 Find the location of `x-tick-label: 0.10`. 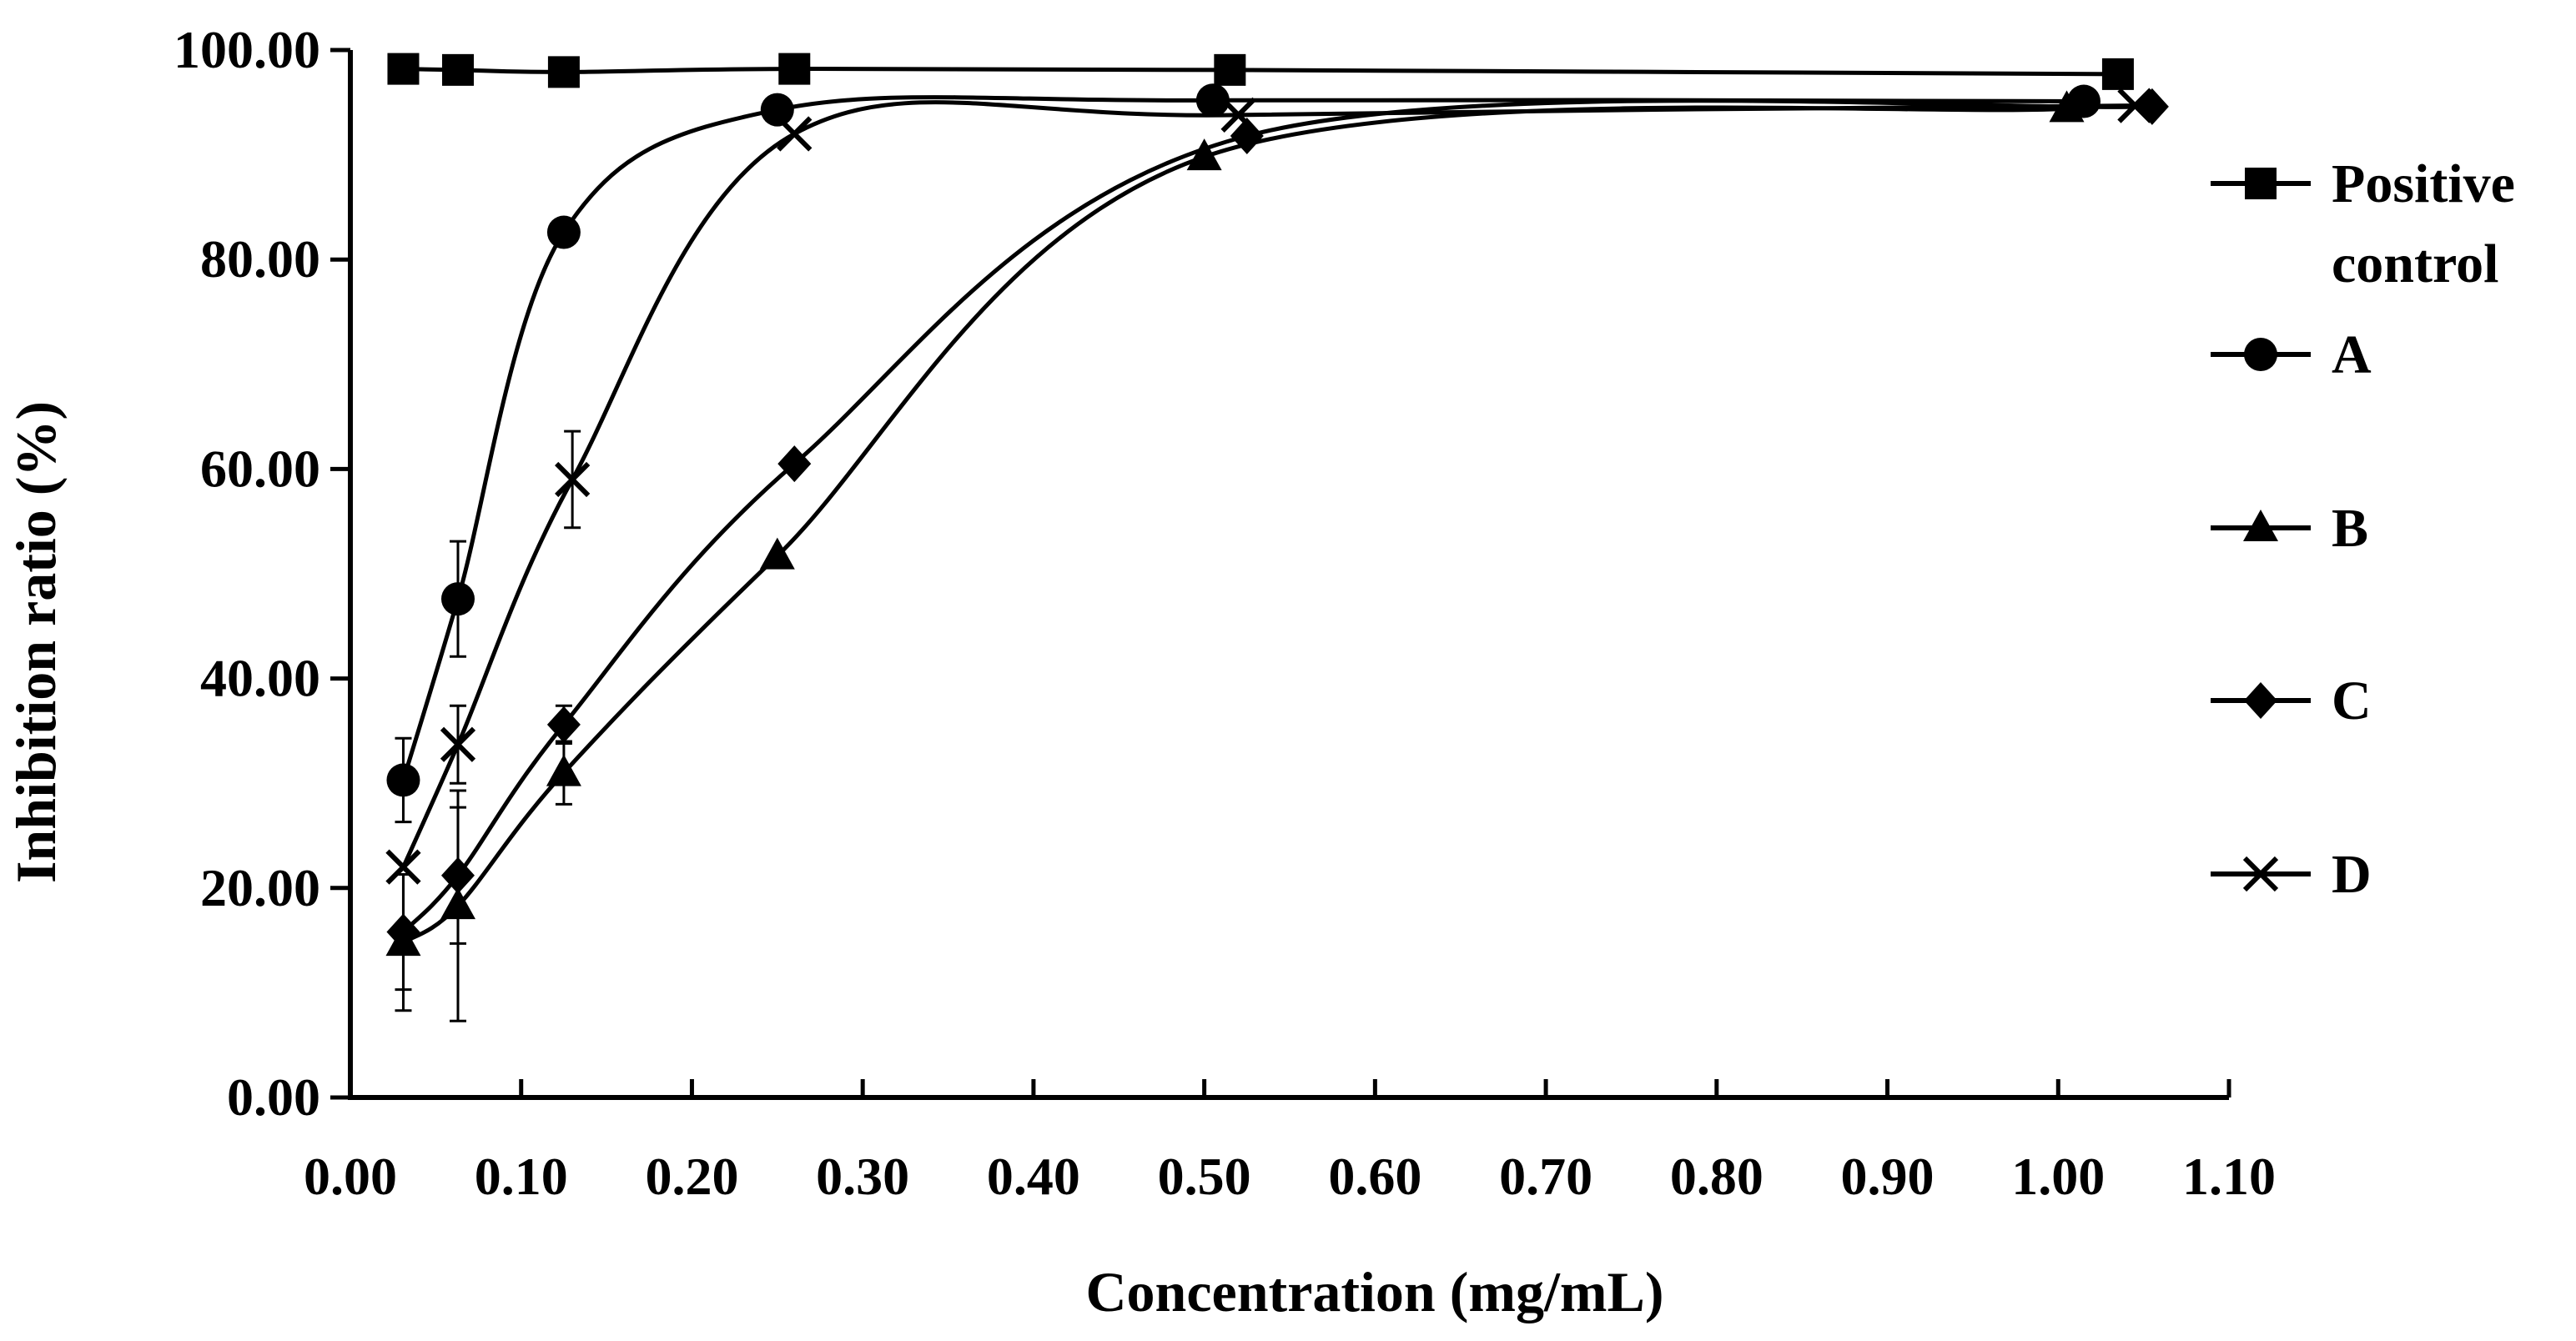

x-tick-label: 0.10 is located at coordinates (521, 1176).